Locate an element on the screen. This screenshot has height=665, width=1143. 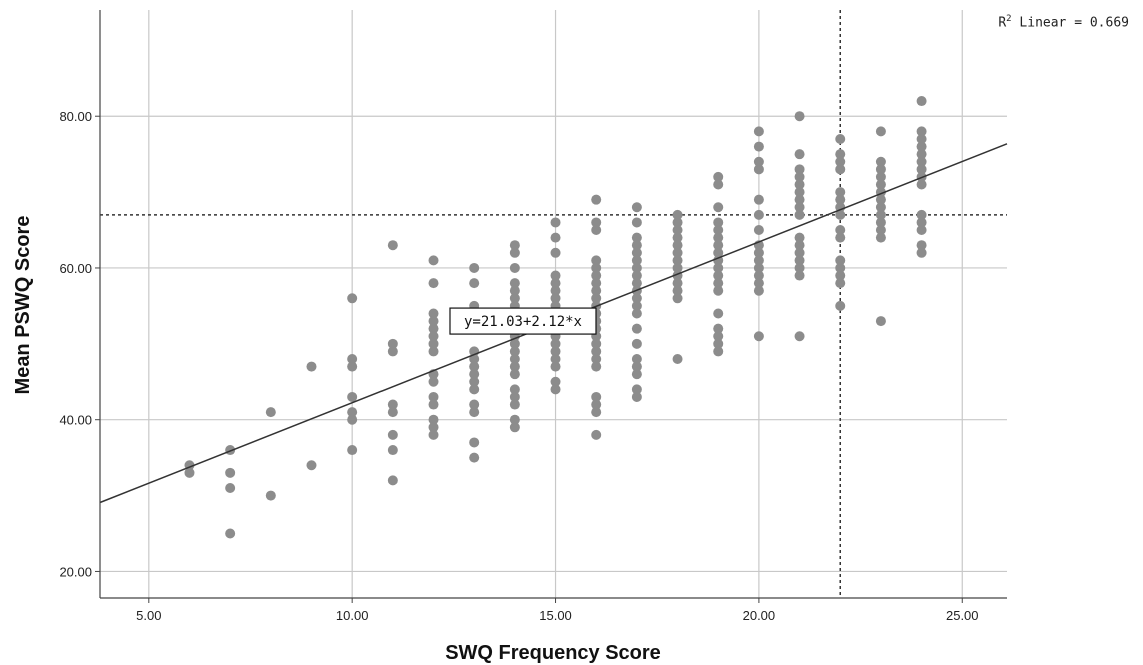
r2-value: Linear = 0.669 is located at coordinates (1070, 23).